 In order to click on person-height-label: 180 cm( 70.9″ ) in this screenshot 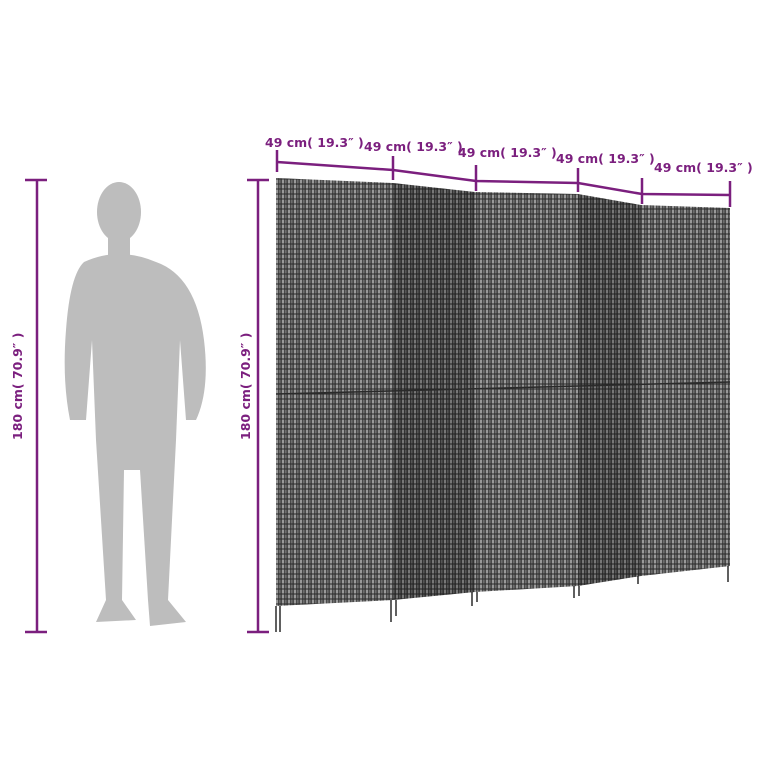, I will do `click(17, 386)`.